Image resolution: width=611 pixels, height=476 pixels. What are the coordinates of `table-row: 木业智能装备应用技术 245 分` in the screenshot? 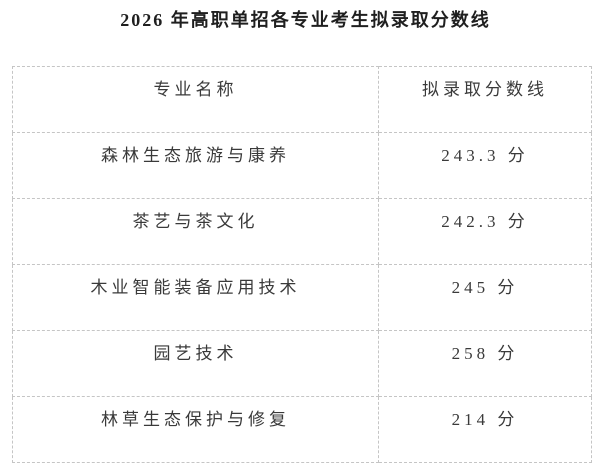 It's located at (302, 297).